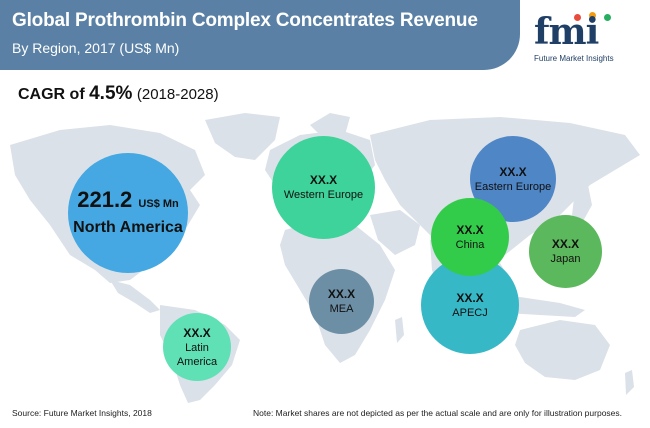 Image resolution: width=650 pixels, height=428 pixels. Describe the element at coordinates (51, 94) in the screenshot. I see `cagr-prefix: CAGR of` at that location.